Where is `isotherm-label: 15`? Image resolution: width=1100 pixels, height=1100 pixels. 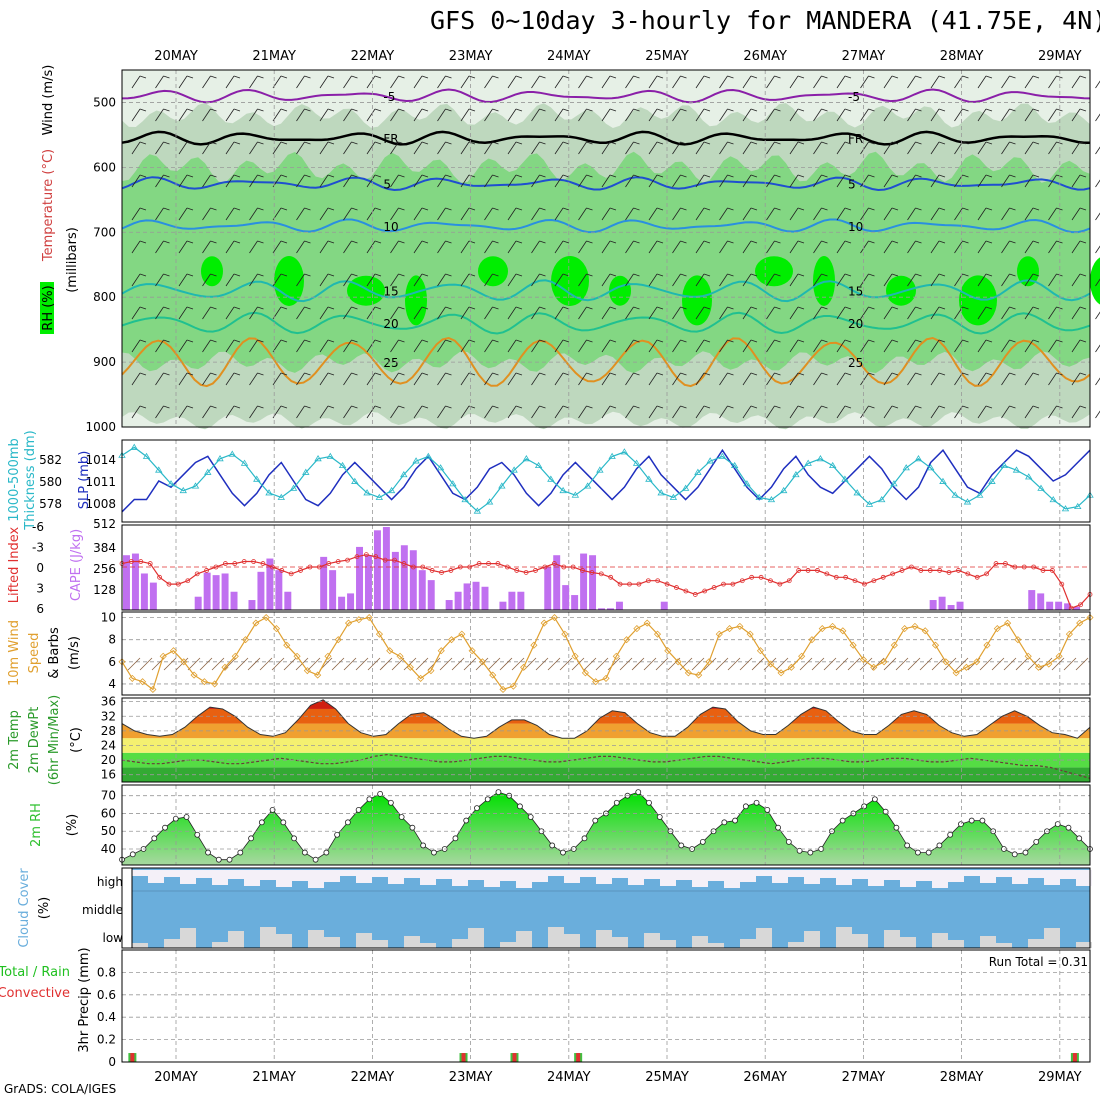
isotherm-label: 15 is located at coordinates (390, 292).